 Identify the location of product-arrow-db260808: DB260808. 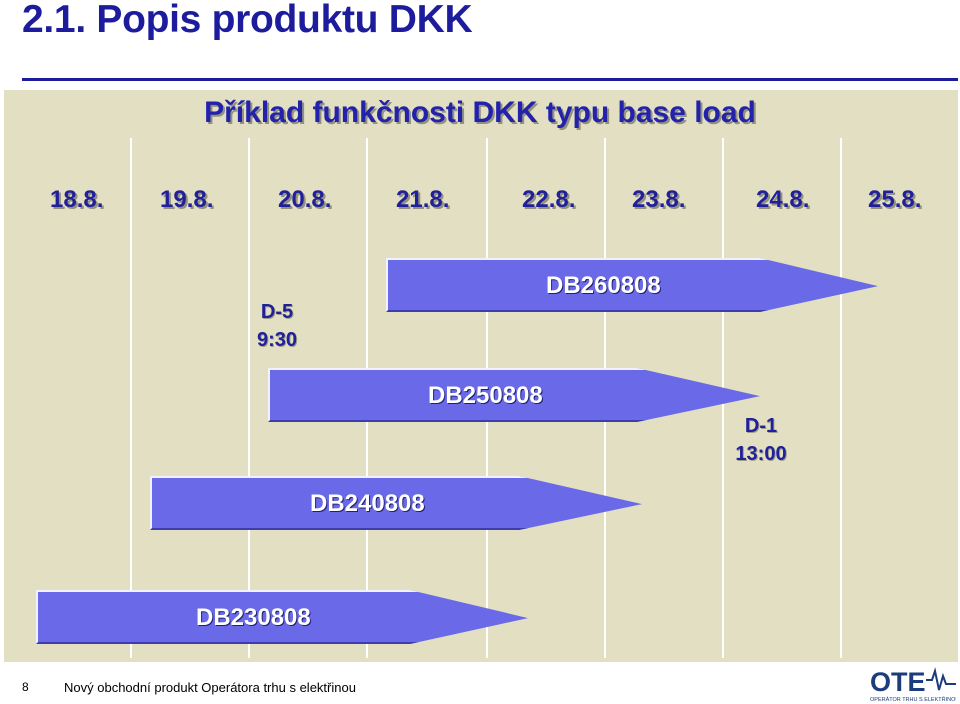
(632, 285).